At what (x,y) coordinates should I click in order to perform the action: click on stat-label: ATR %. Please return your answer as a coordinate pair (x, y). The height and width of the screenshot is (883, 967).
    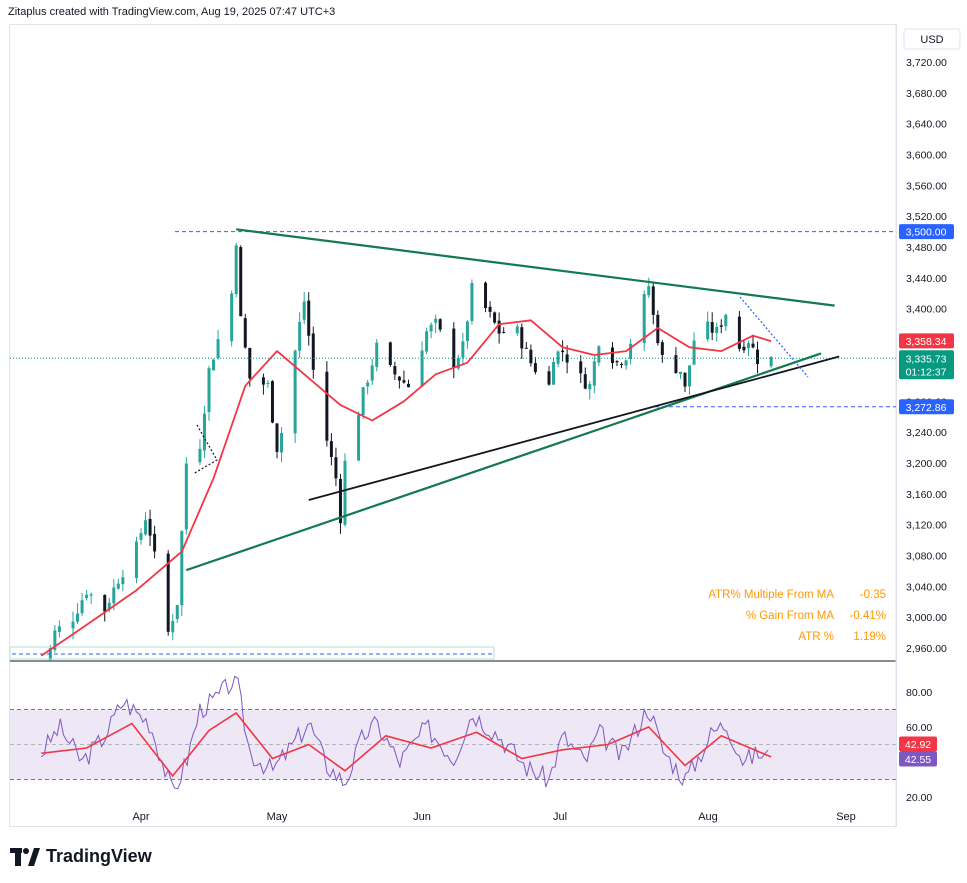
    Looking at the image, I should click on (816, 637).